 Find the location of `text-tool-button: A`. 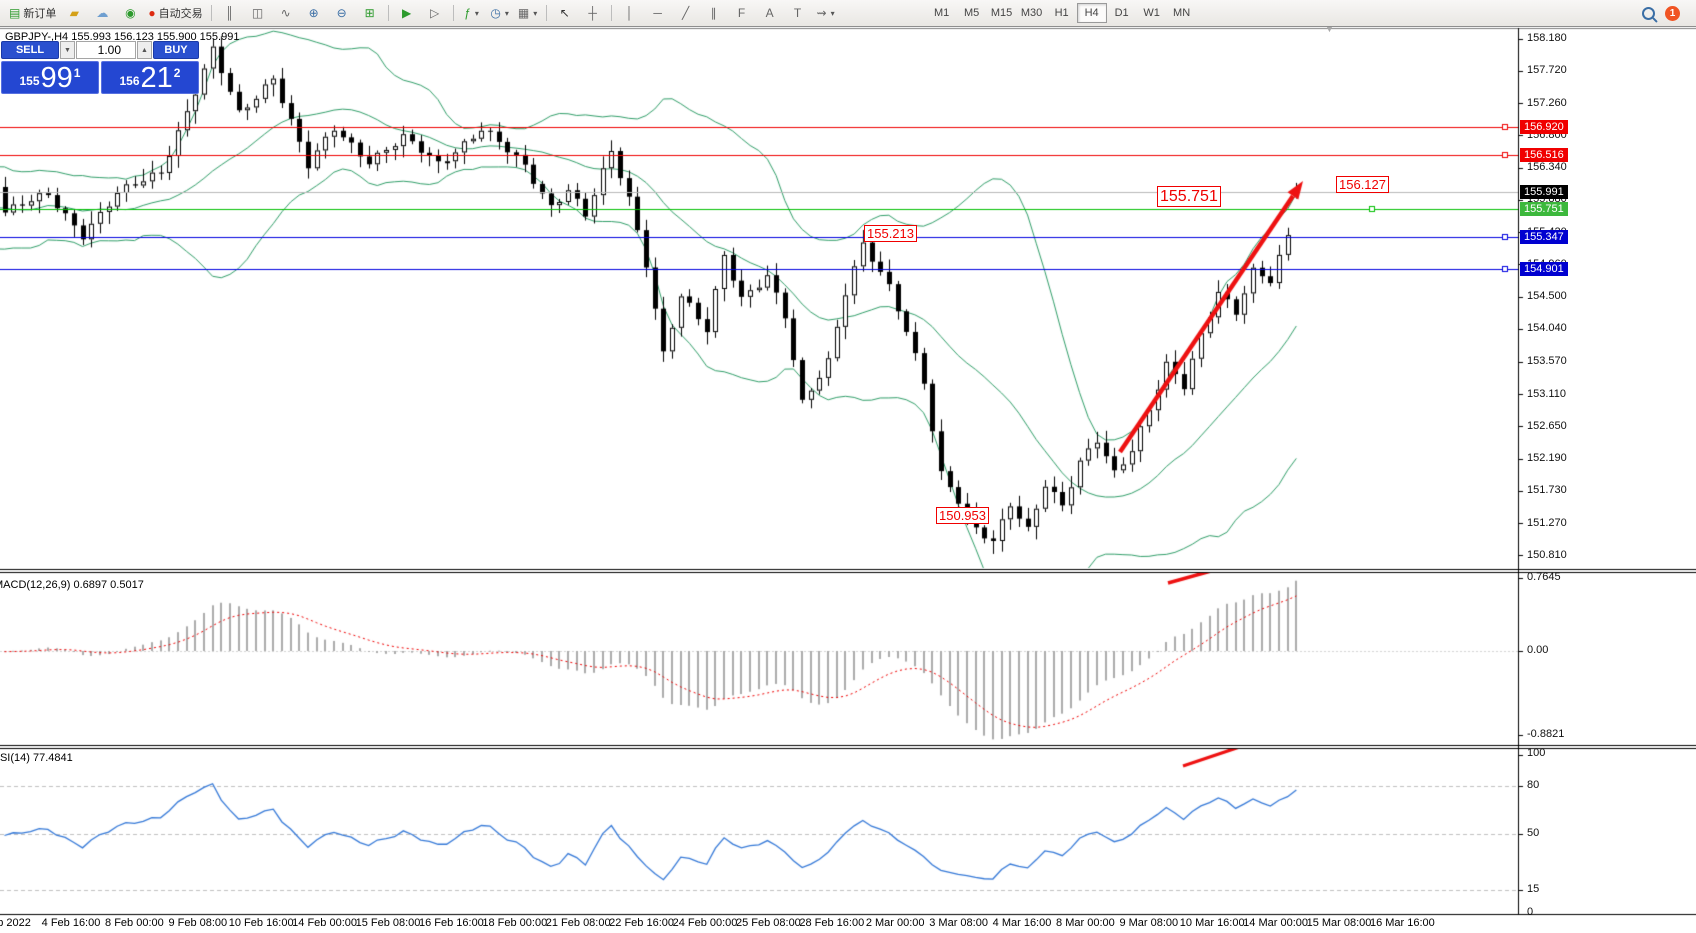

text-tool-button: A is located at coordinates (770, 13).